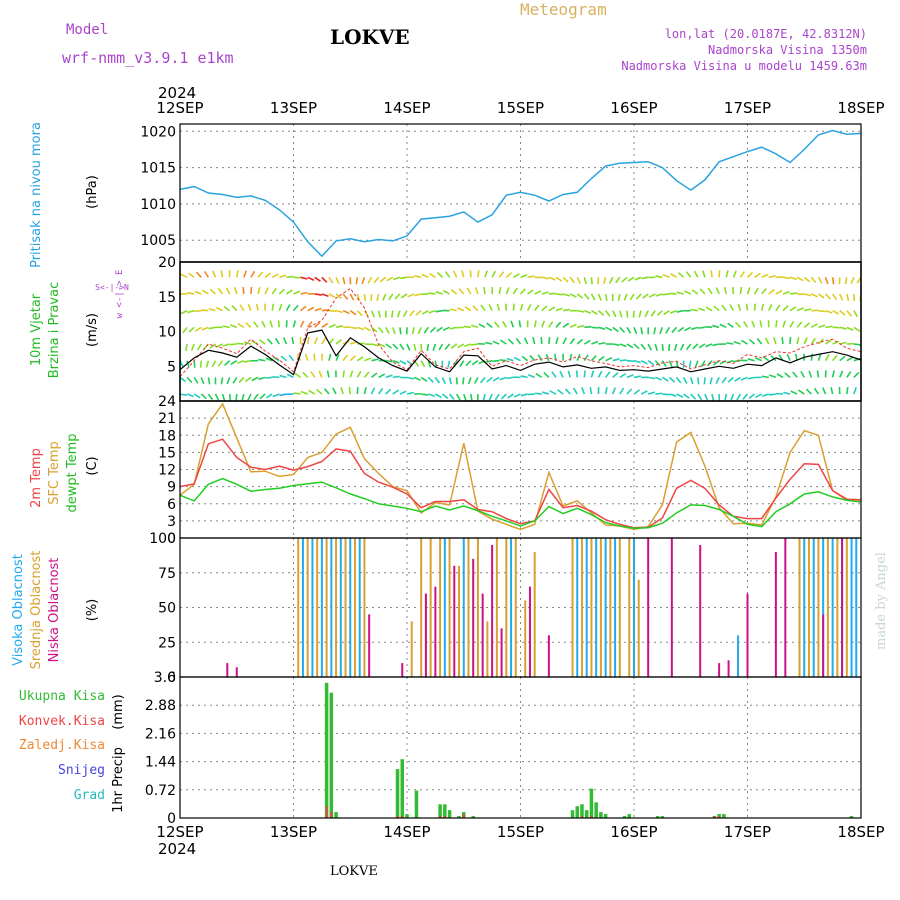 This screenshot has width=900, height=900. Describe the element at coordinates (158, 241) in the screenshot. I see `y-tick-label: 1005` at that location.